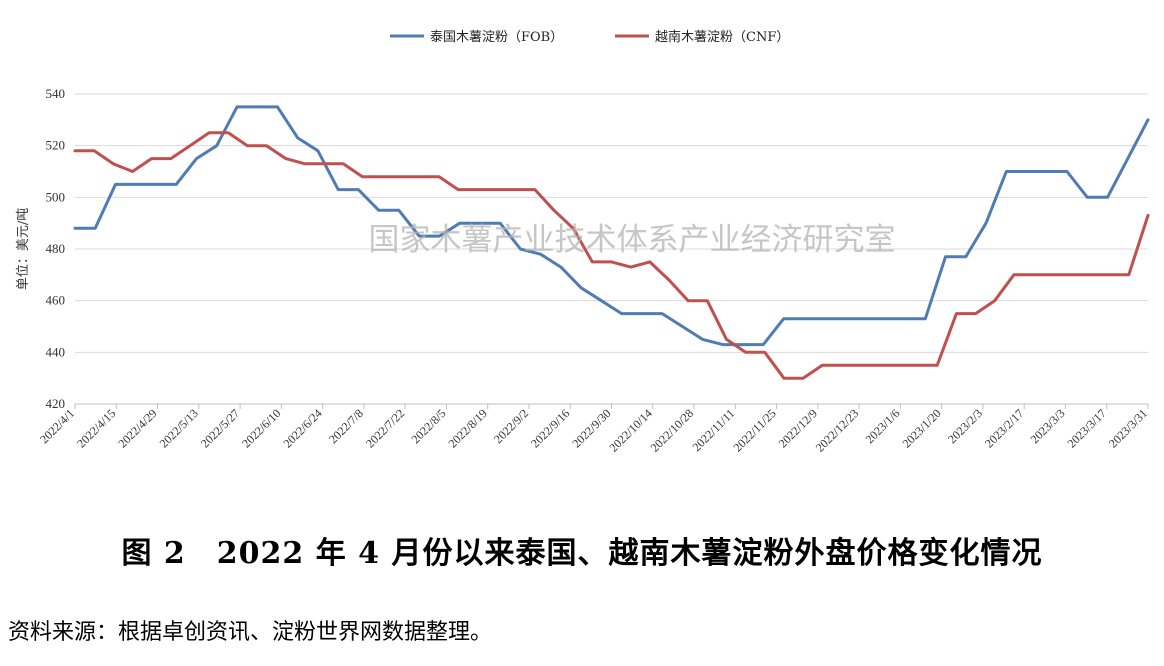 This screenshot has width=1164, height=666. I want to click on x-tick-label: 2022/12/23, so click(837, 430).